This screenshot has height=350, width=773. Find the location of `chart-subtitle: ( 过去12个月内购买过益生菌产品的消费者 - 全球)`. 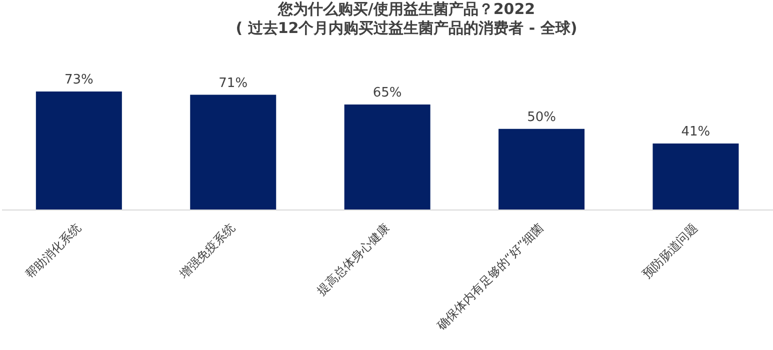

chart-subtitle: ( 过去12个月内购买过益生菌产品的消费者 - 全球) is located at coordinates (406, 28).